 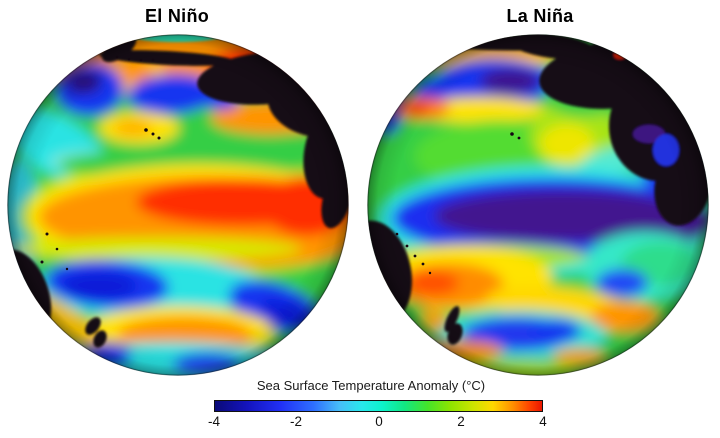 I want to click on colorbar-label: Sea Surface Temperature Anomaly (°C), so click(x=371, y=385).